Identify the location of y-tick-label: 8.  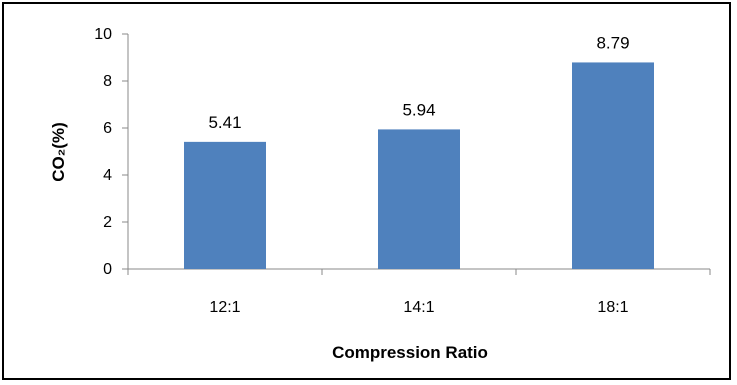
(107, 81).